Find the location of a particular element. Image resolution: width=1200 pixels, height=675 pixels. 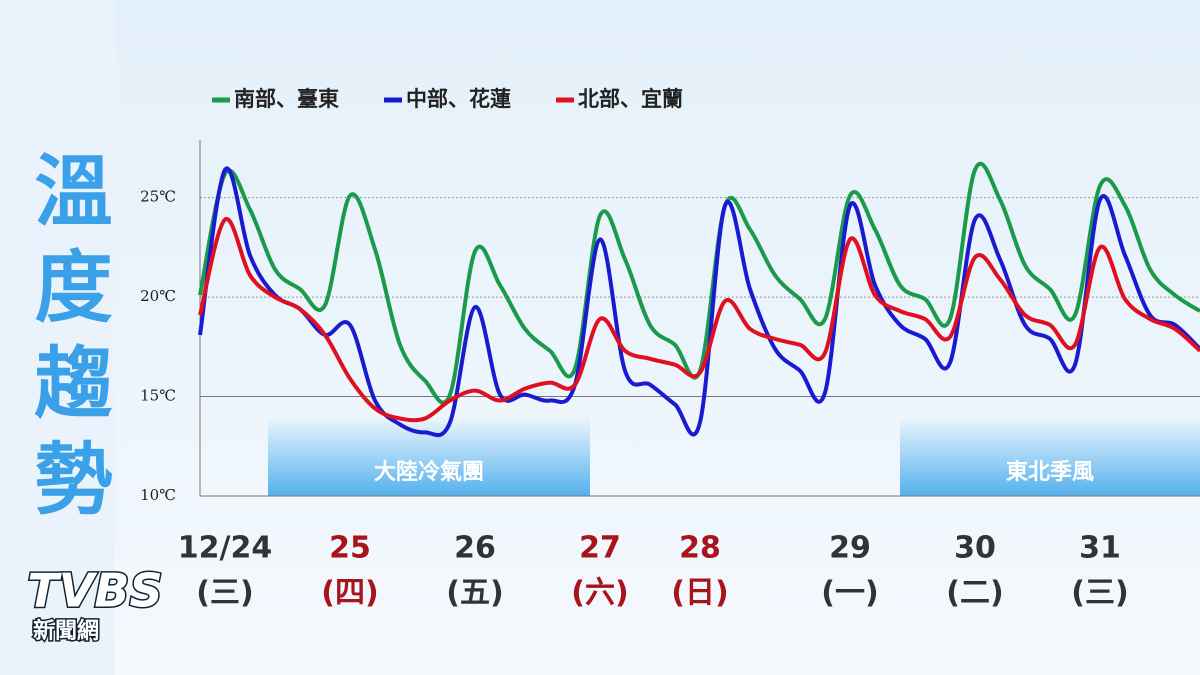

logo-brand: TVBS is located at coordinates (94, 591).